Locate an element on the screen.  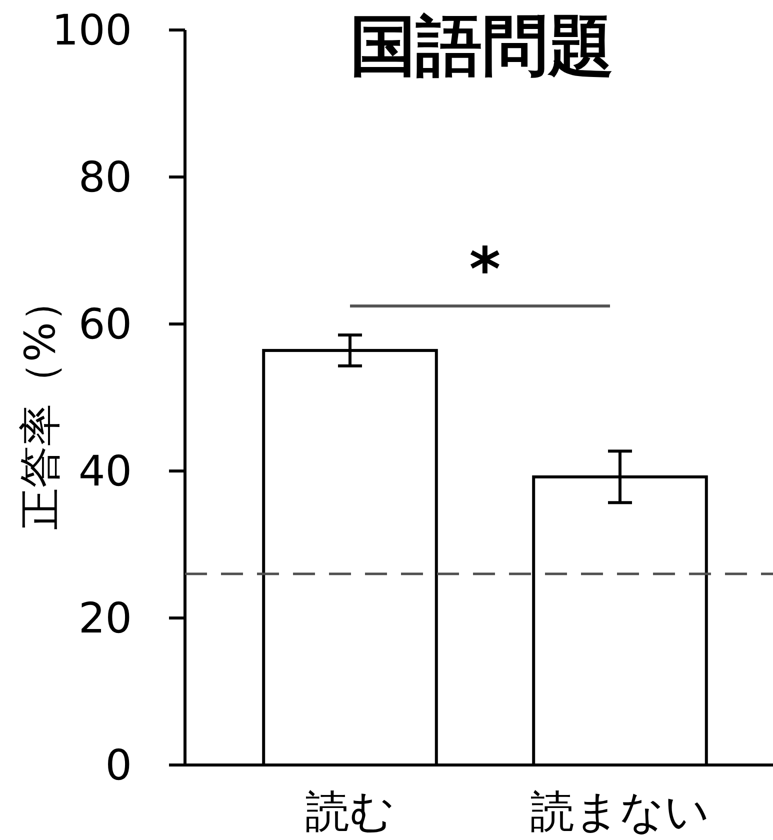
ytick: 0 is located at coordinates (118, 765).